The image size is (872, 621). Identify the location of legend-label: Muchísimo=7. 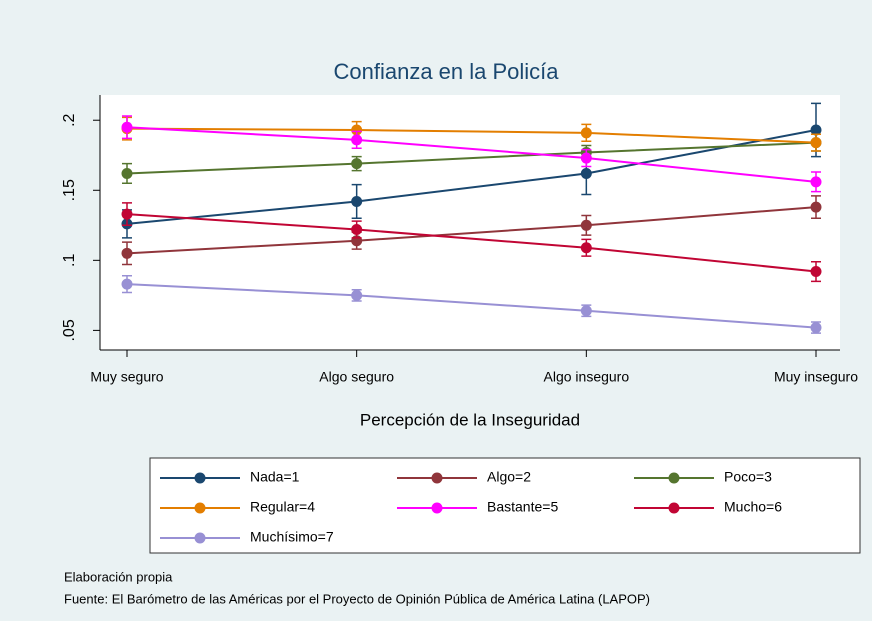
(292, 537).